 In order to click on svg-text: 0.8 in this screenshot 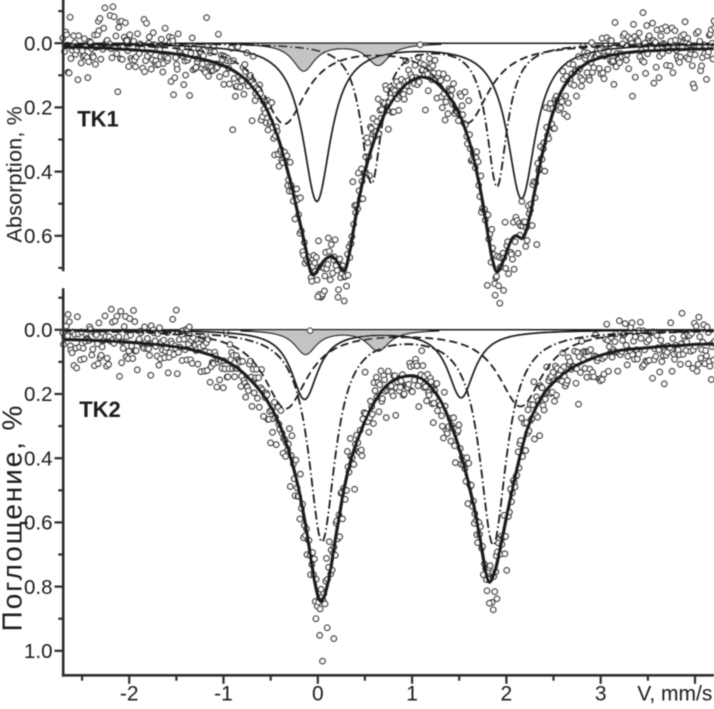, I will do `click(38, 587)`.